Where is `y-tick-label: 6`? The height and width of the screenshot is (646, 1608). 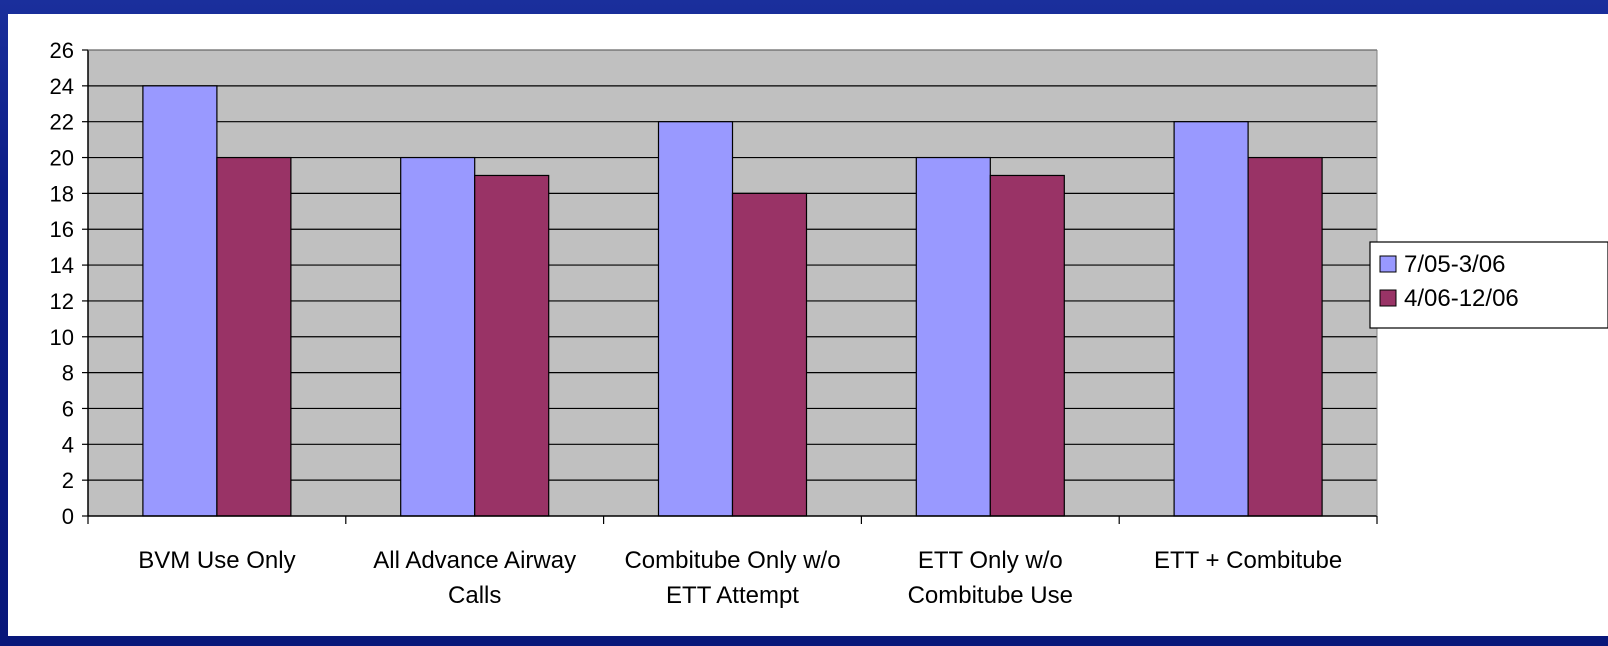 y-tick-label: 6 is located at coordinates (68, 408).